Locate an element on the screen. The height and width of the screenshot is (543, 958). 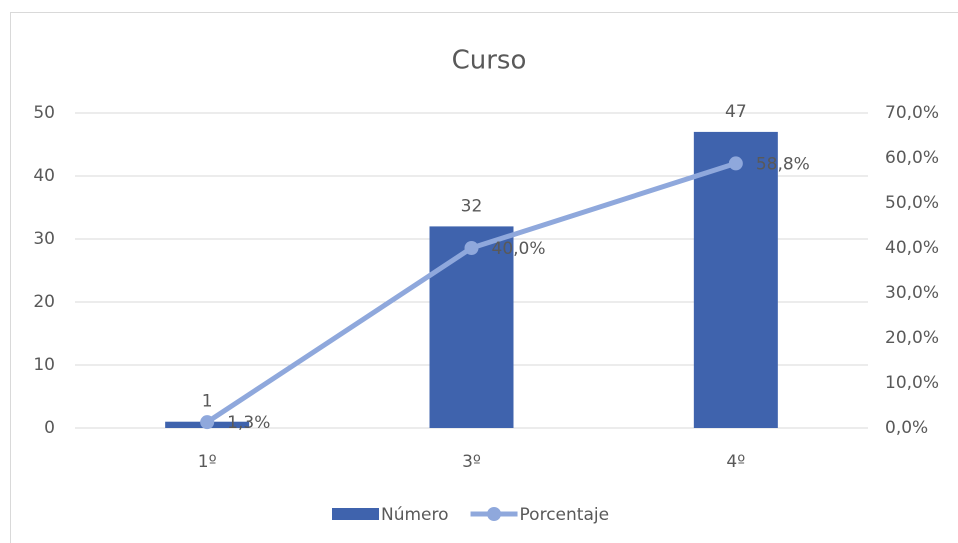
y-tick-label: 10 is located at coordinates (44, 365).